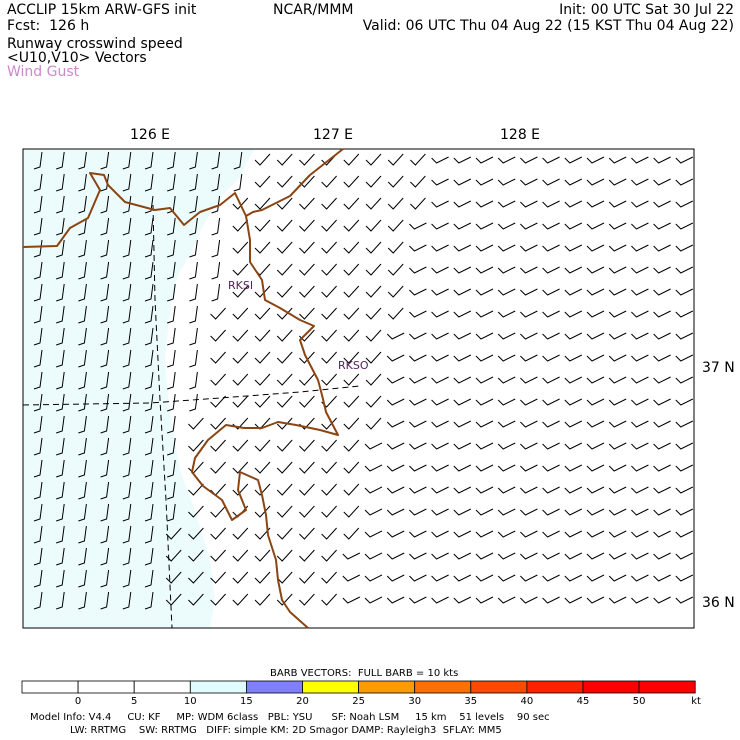  What do you see at coordinates (527, 701) in the screenshot?
I see `colorbar-tick-label: 40` at bounding box center [527, 701].